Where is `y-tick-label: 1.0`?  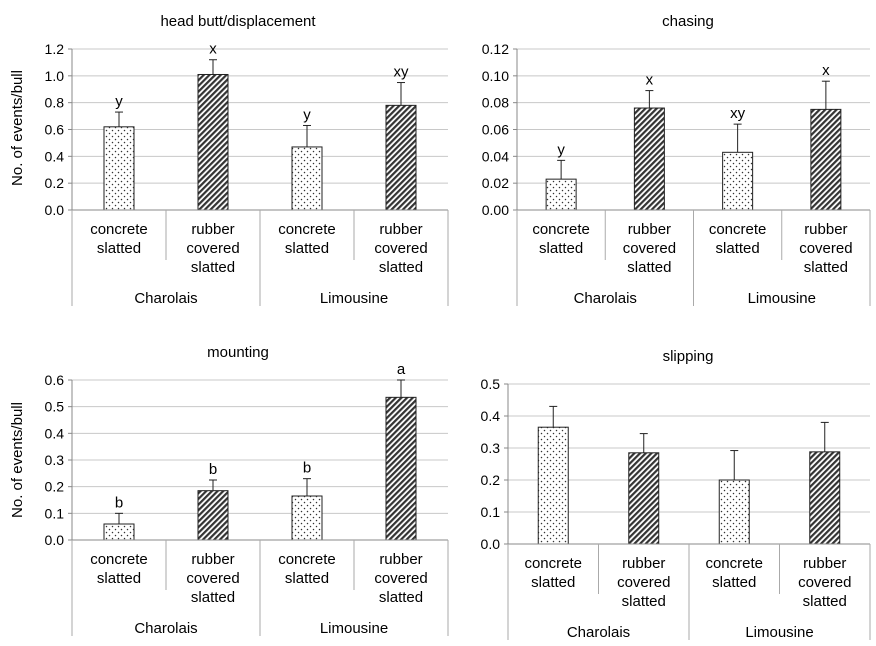 y-tick-label: 1.0 is located at coordinates (55, 76).